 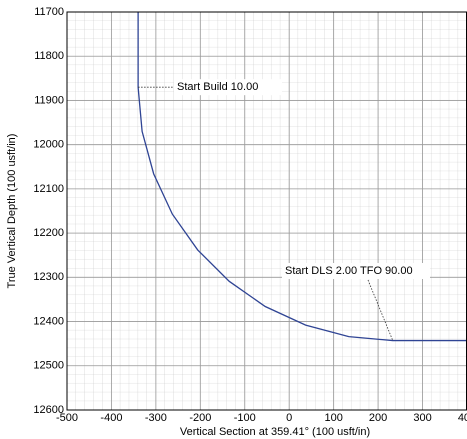 I want to click on y-tick-label: 11900, so click(x=49, y=100).